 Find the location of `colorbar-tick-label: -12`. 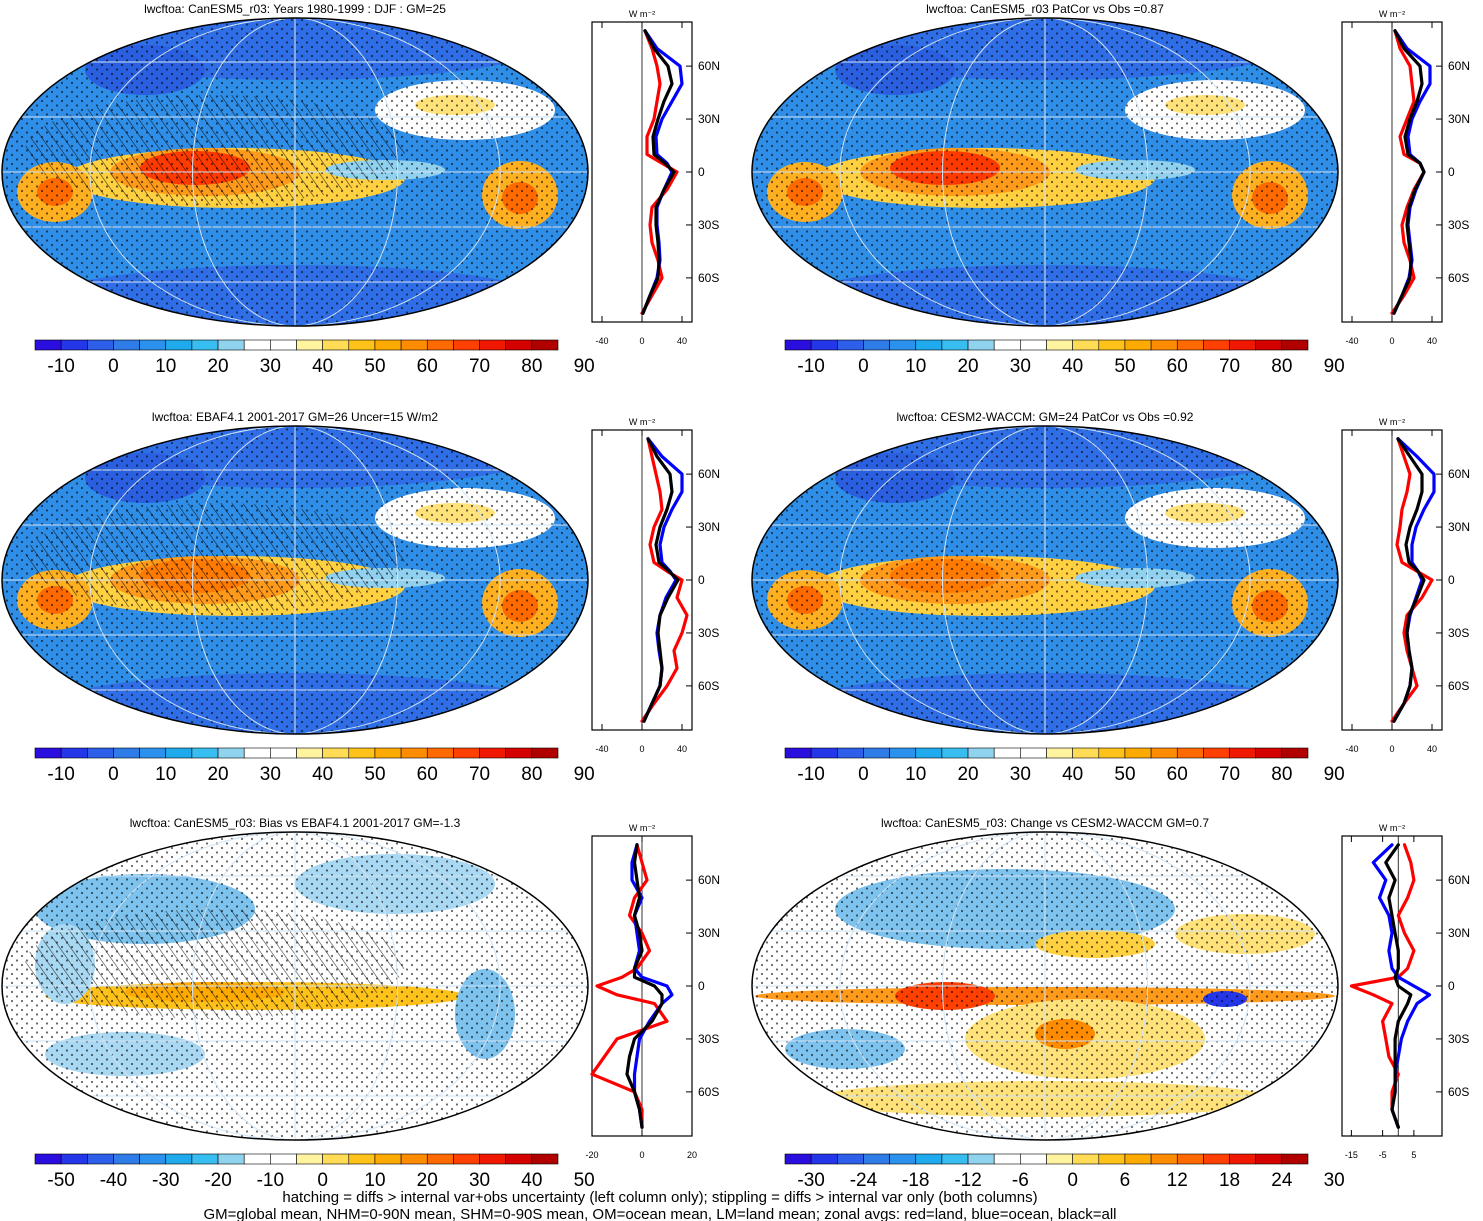

colorbar-tick-label: -12 is located at coordinates (967, 1180).